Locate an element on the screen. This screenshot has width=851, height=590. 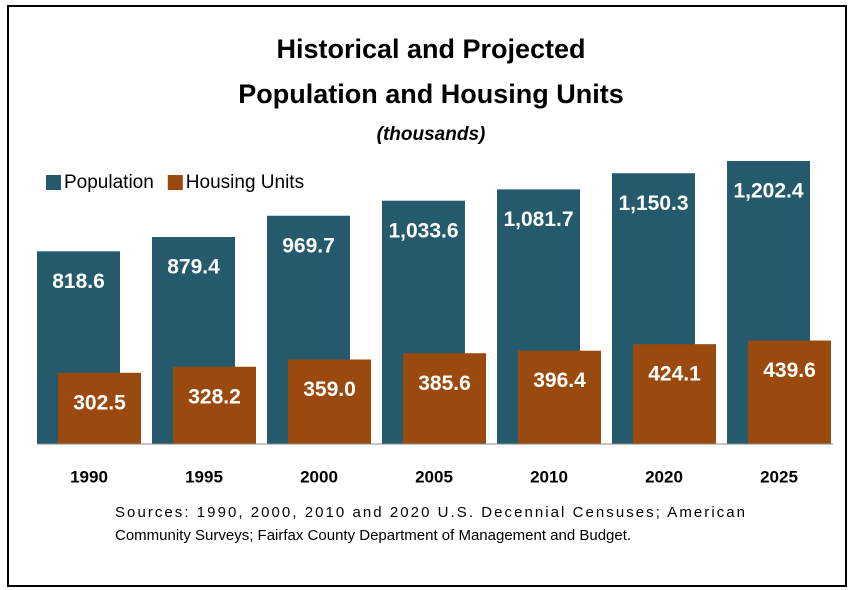
data-label: 424.1 is located at coordinates (674, 374).